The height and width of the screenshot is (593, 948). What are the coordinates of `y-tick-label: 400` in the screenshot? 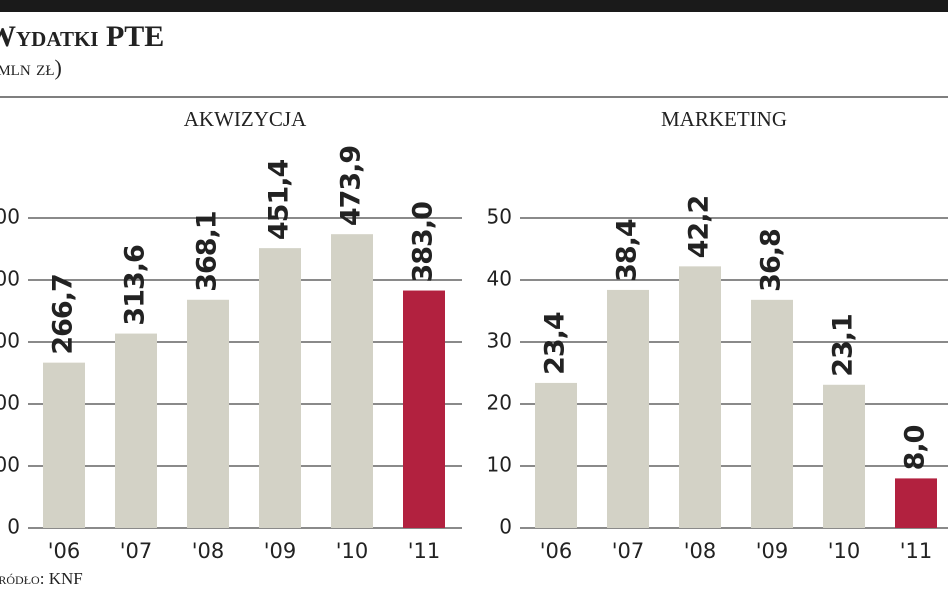 It's located at (10, 279).